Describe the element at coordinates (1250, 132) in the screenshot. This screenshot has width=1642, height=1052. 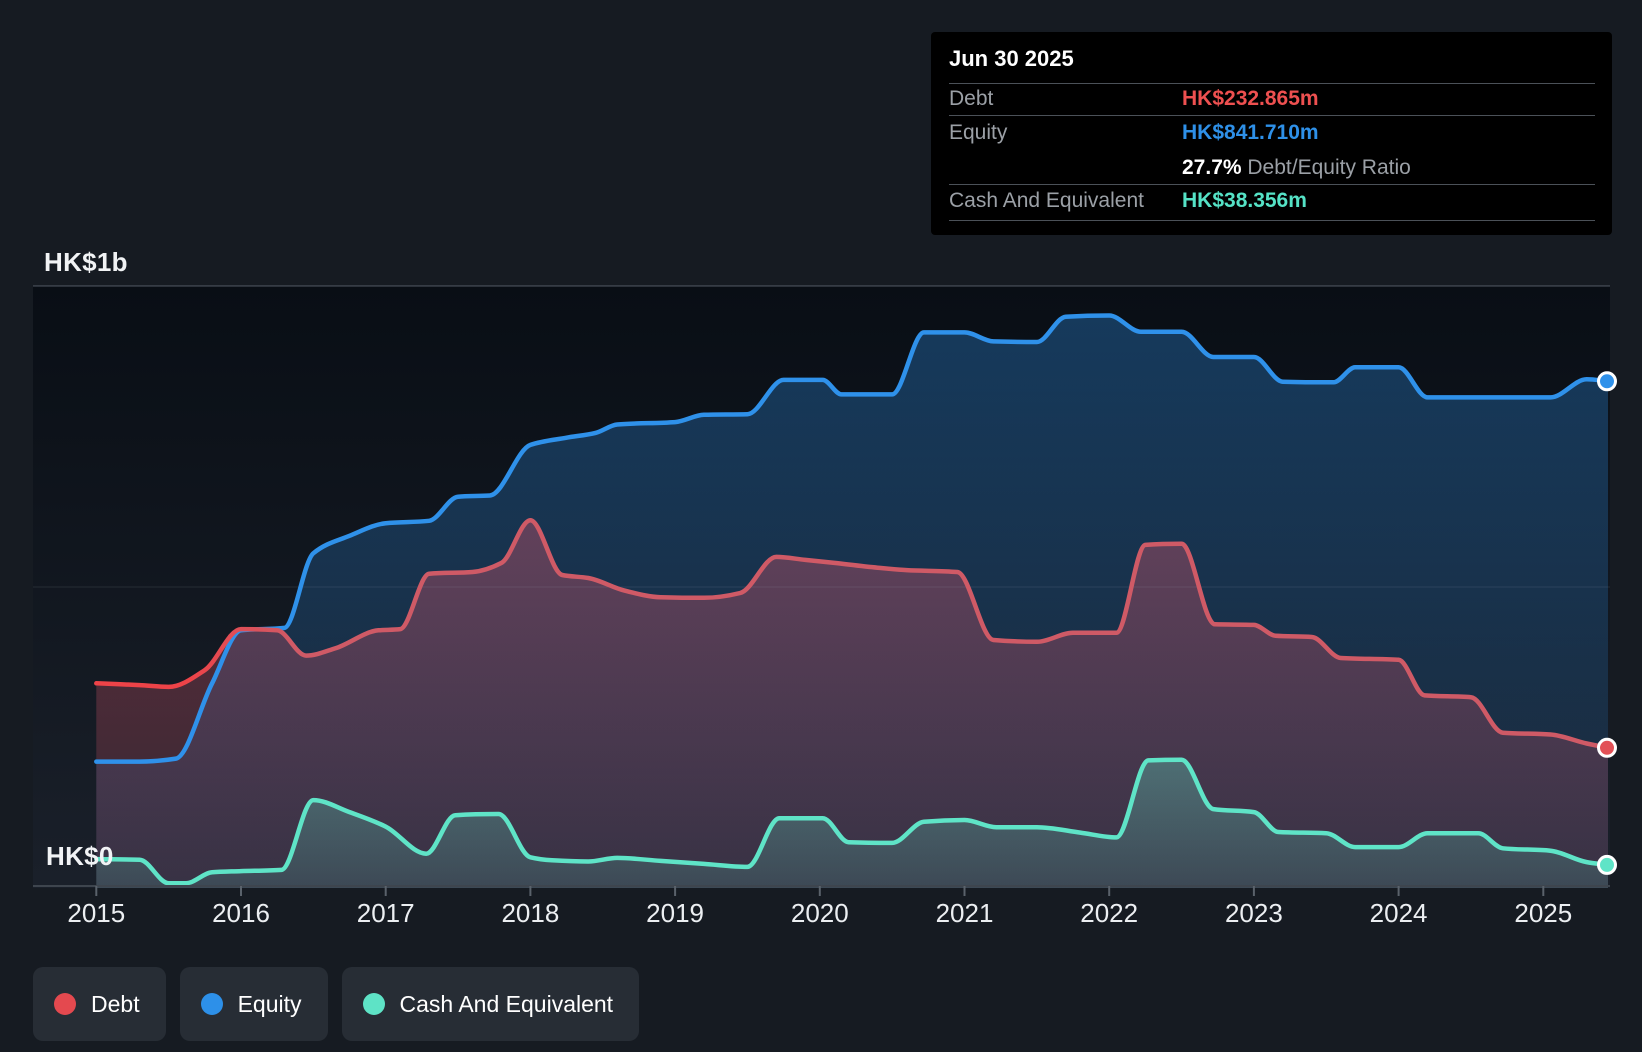
I see `tooltip-equity-value: HK$841.710m` at that location.